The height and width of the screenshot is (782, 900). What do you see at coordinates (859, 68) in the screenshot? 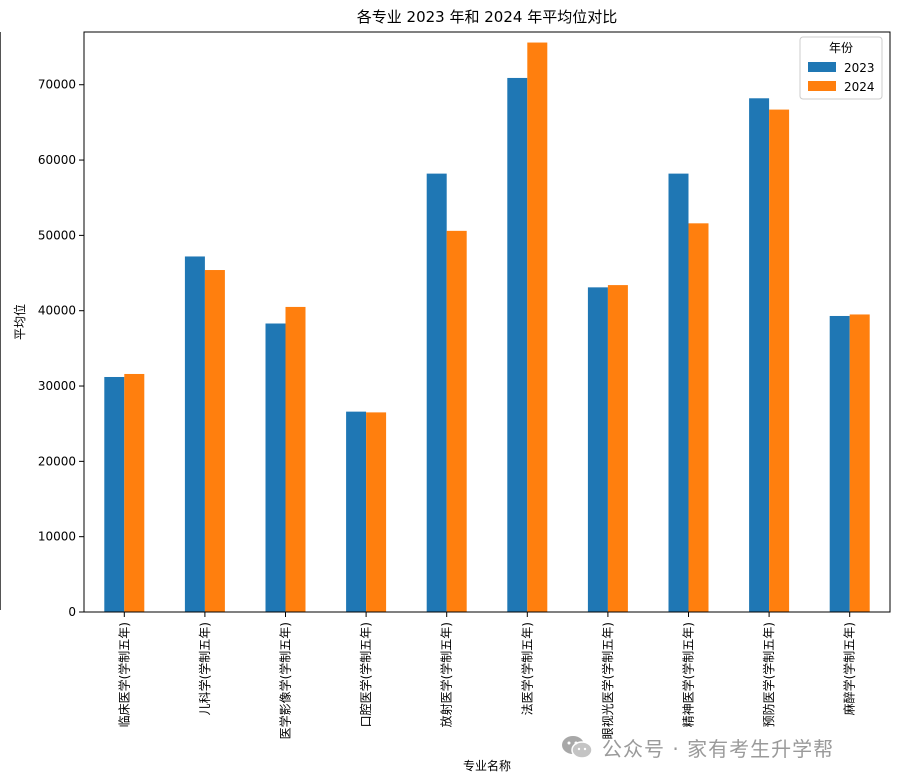
I see `legend-label-2023: 2023` at bounding box center [859, 68].